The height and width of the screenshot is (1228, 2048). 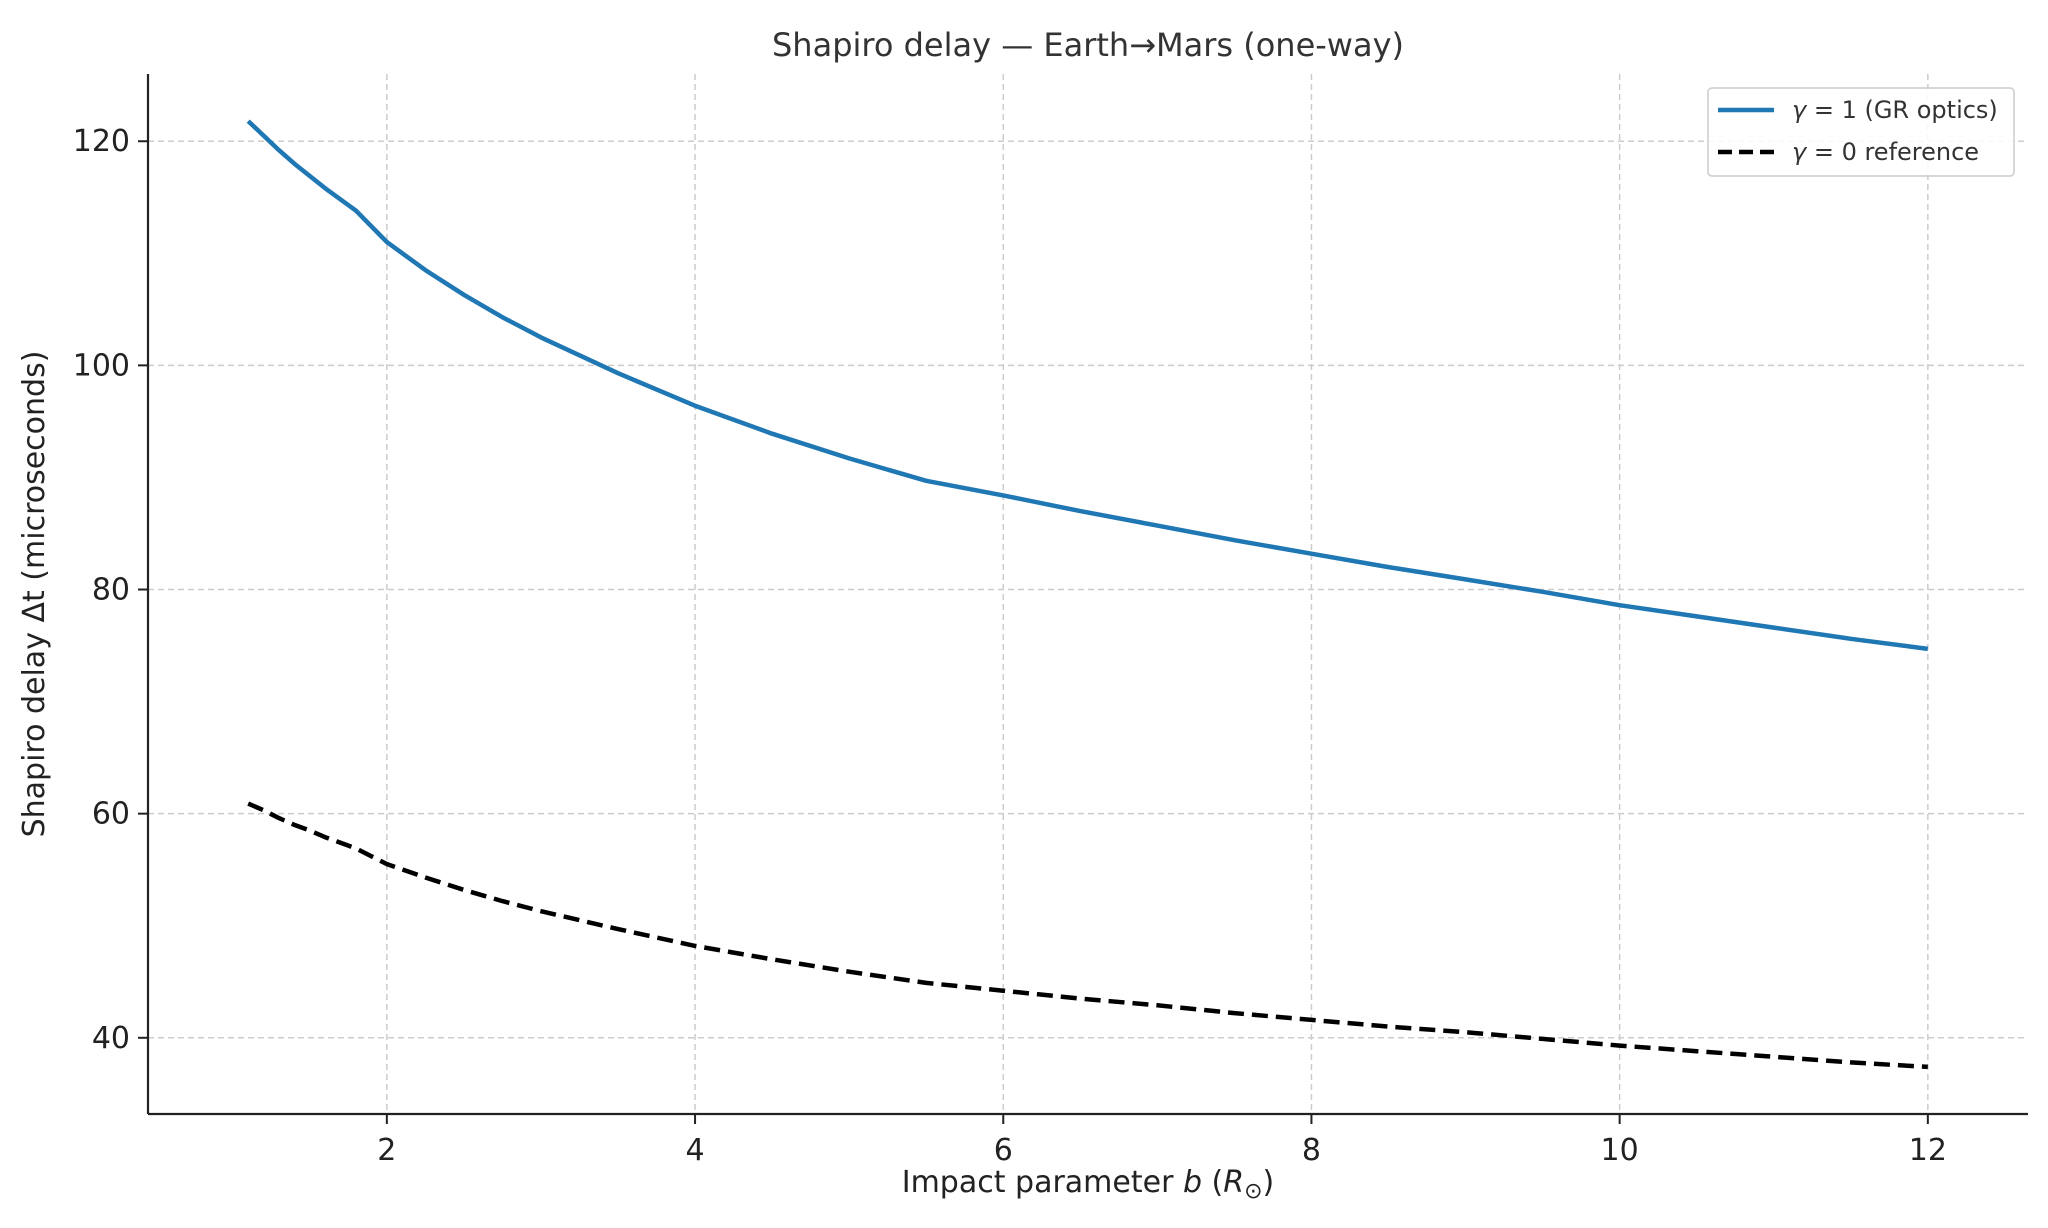 What do you see at coordinates (111, 814) in the screenshot?
I see `y-tick-label: 60` at bounding box center [111, 814].